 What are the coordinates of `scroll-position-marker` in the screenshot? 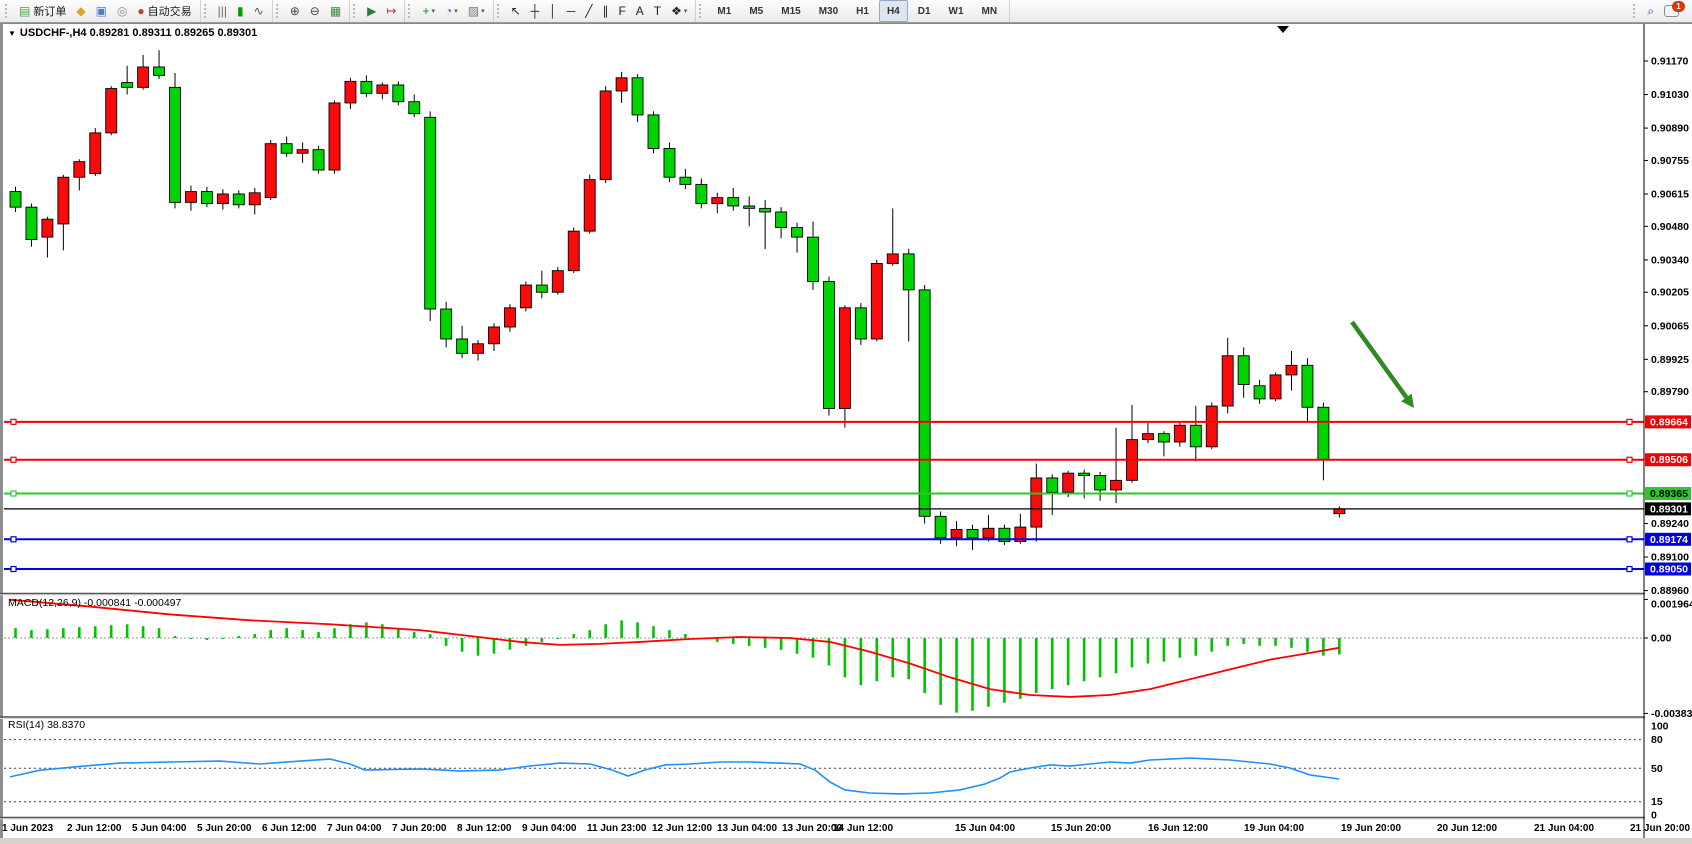 It's located at (1283, 29).